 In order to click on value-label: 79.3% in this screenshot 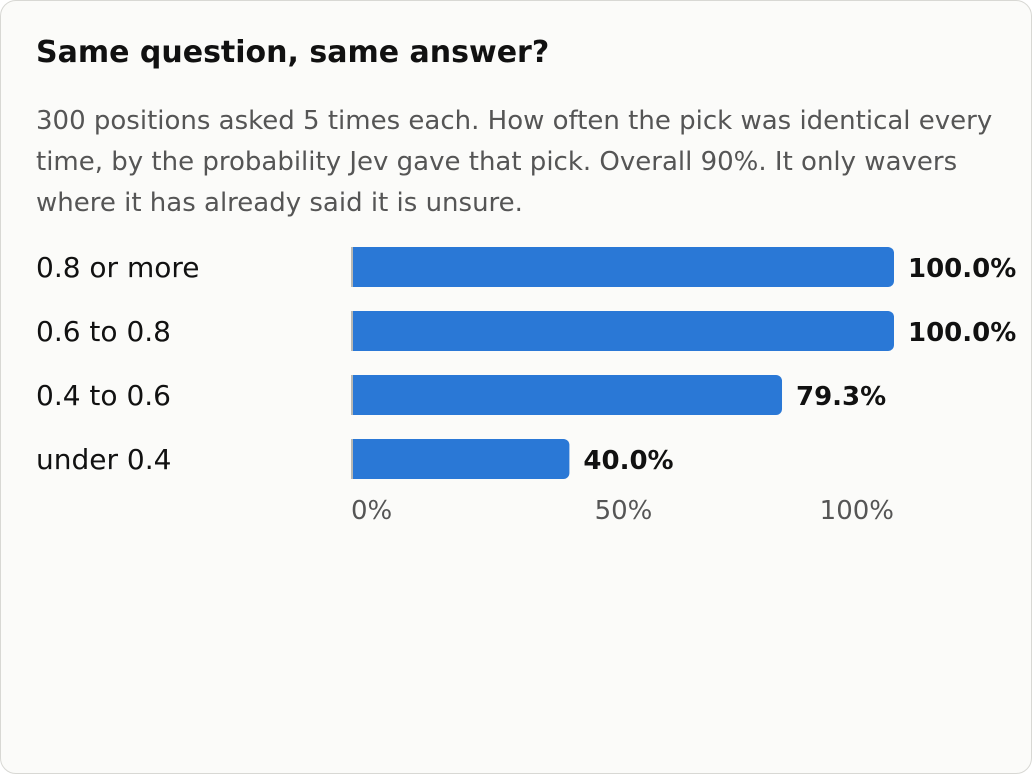, I will do `click(841, 397)`.